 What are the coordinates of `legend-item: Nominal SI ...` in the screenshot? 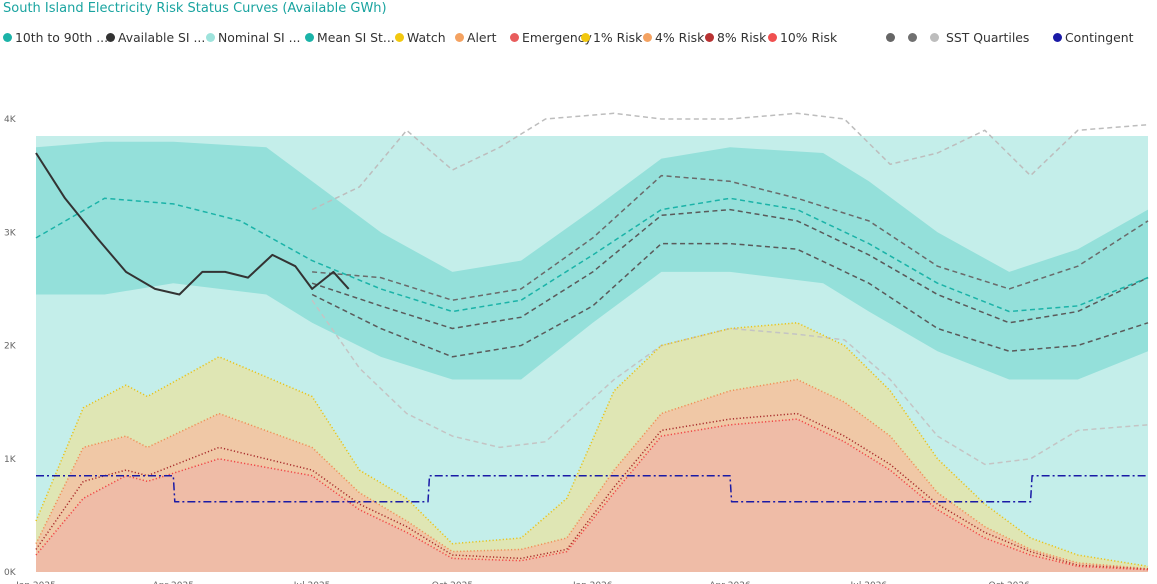 It's located at (253, 37).